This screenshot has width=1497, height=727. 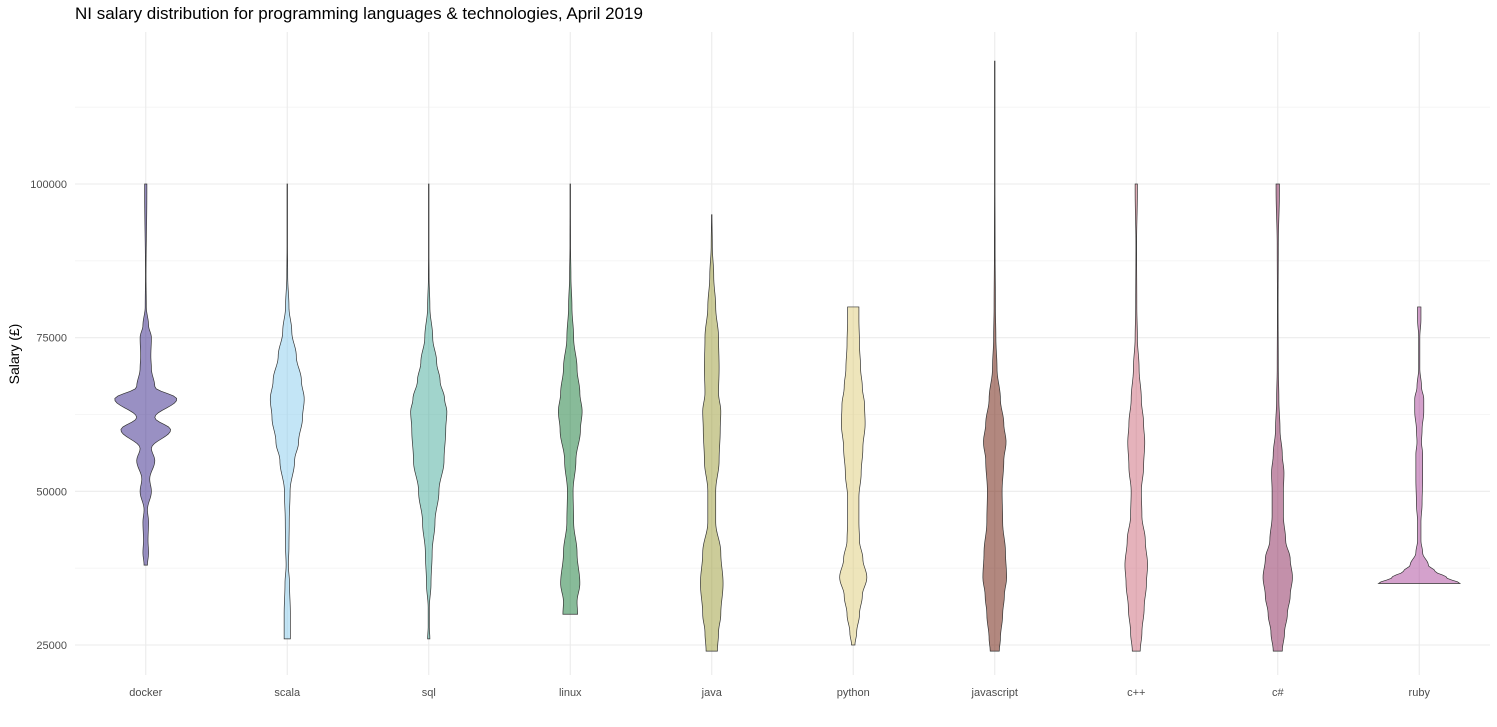 I want to click on y-tick-label: 100000, so click(x=48, y=185).